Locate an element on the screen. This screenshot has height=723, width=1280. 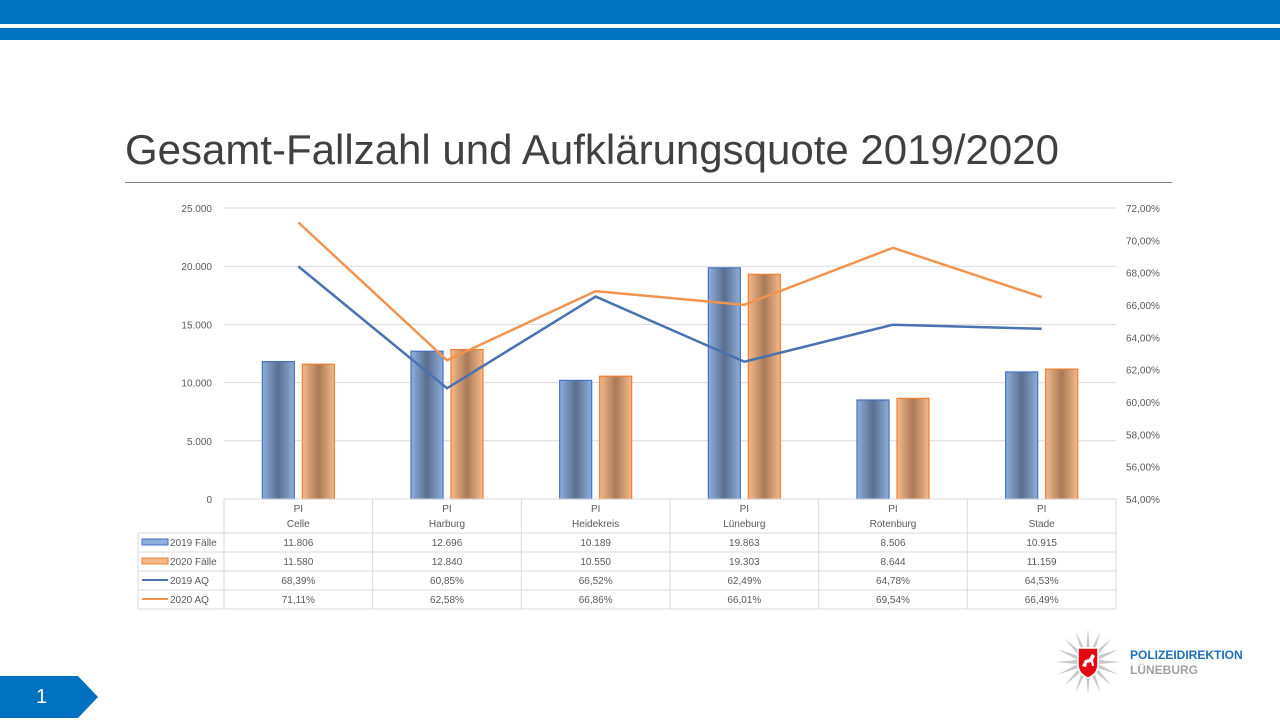
page-number: 1 is located at coordinates (42, 697).